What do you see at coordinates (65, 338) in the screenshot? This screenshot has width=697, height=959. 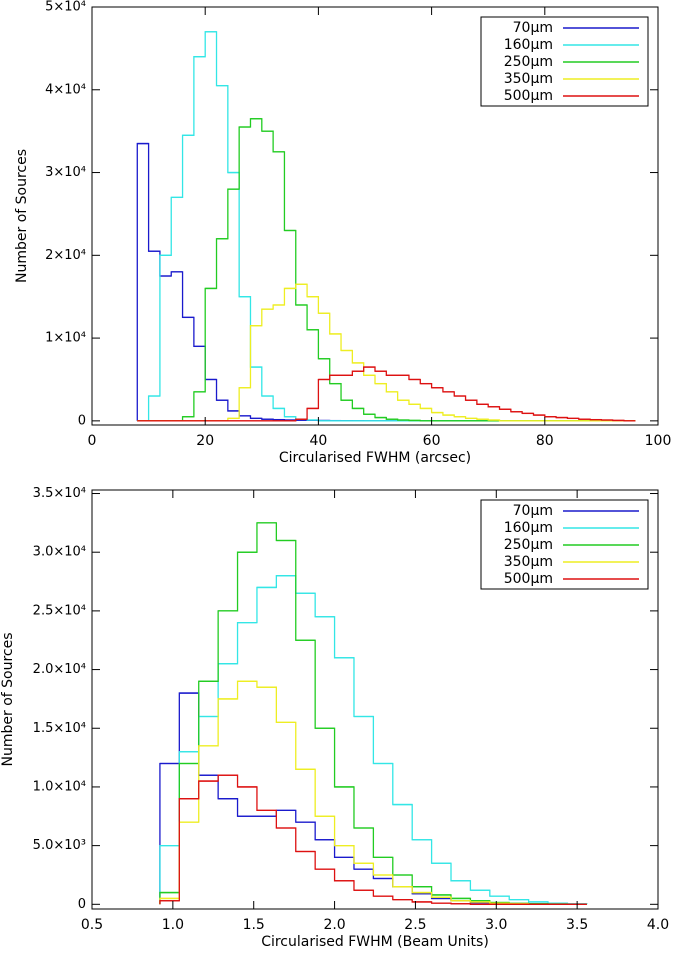 I see `y-tick-label: 1×10⁴` at bounding box center [65, 338].